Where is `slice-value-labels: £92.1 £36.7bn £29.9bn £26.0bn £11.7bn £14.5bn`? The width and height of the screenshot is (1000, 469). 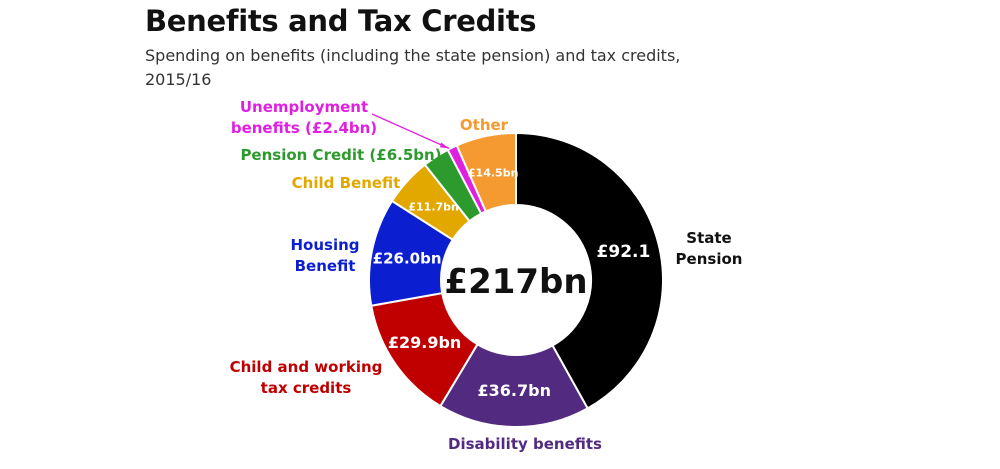 slice-value-labels: £92.1 £36.7bn £29.9bn £26.0bn £11.7bn £14.5bn is located at coordinates (512, 283).